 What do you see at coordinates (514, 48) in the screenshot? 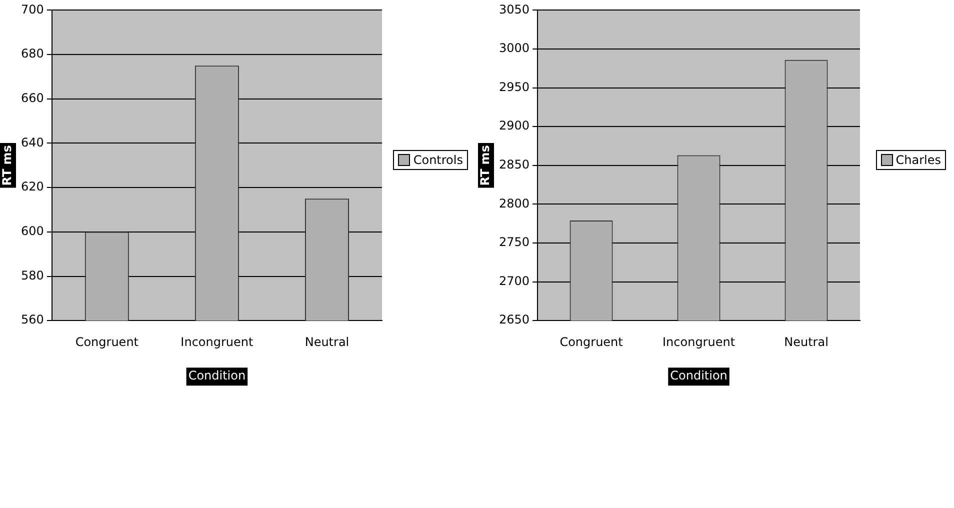
I see `y-tick-label: 3000` at bounding box center [514, 48].